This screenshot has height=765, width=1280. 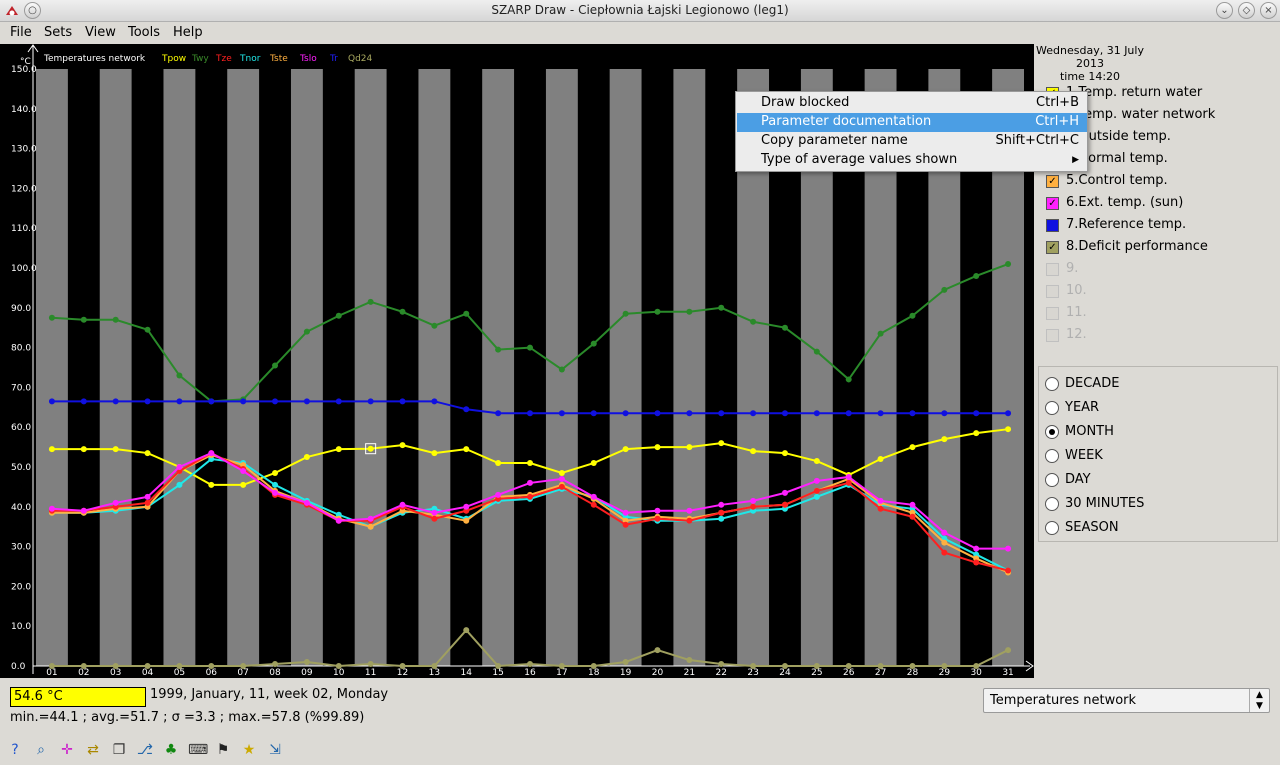 What do you see at coordinates (198, 750) in the screenshot?
I see `keyboard-icon: ⌨` at bounding box center [198, 750].